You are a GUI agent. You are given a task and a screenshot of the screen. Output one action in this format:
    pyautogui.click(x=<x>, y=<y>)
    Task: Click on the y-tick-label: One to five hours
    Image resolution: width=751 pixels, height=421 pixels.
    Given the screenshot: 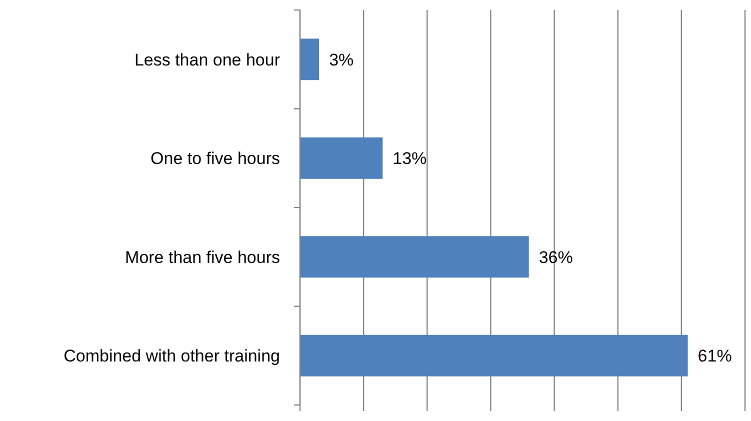 What is the action you would take?
    pyautogui.click(x=215, y=158)
    